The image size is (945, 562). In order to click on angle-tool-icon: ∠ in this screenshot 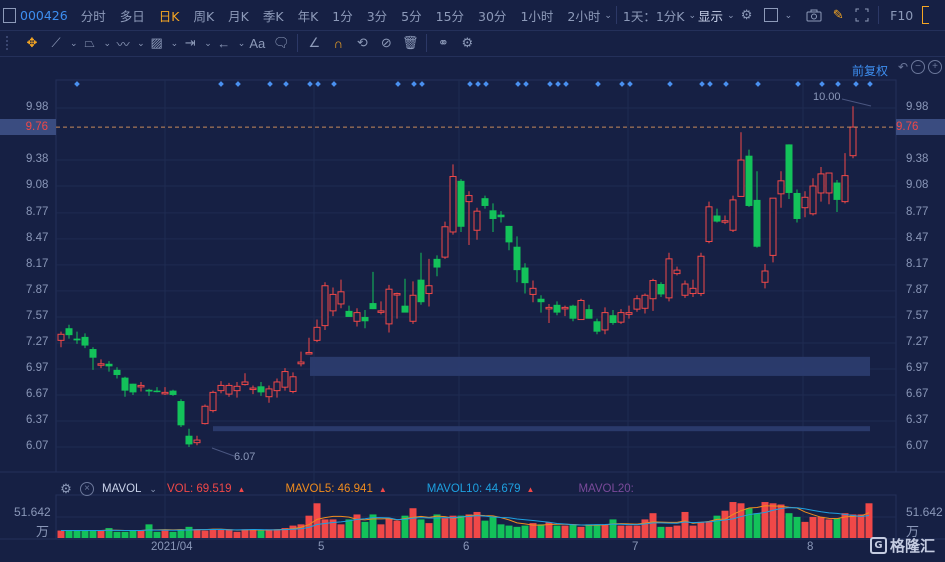, I will do `click(314, 42)`.